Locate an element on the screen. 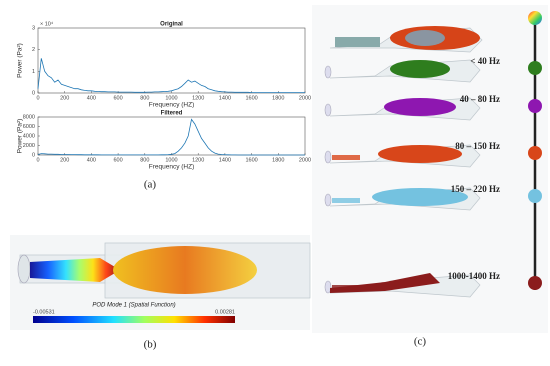 Image resolution: width=550 pixels, height=366 pixels. colorbar is located at coordinates (134, 319).